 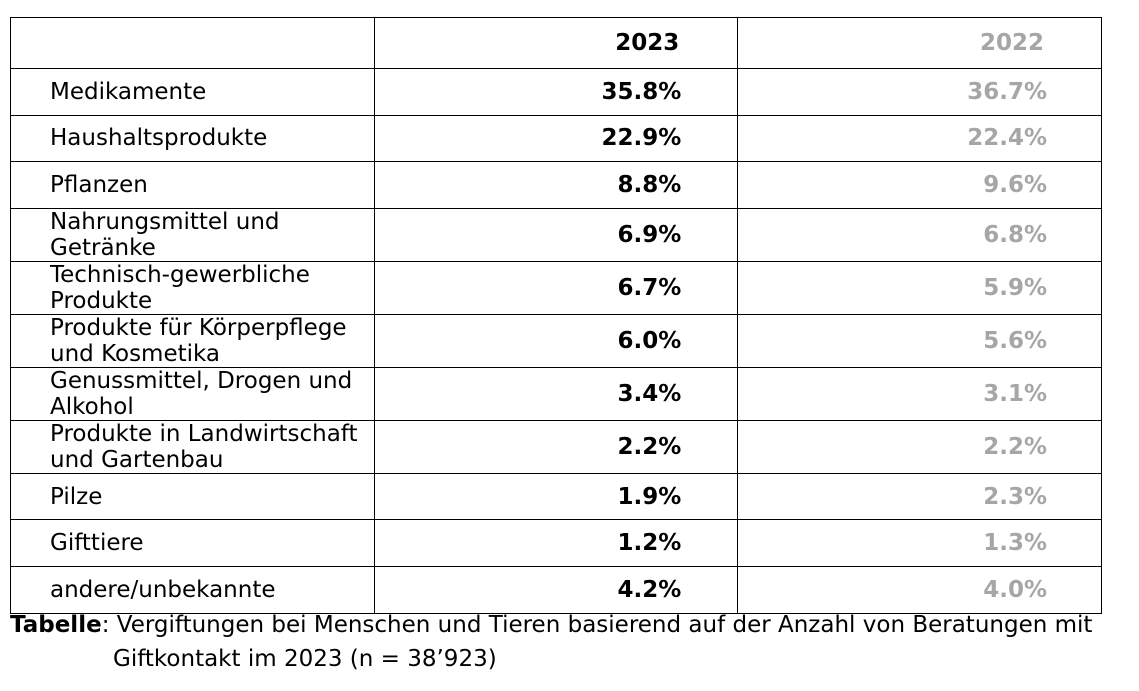 I want to click on row-label: Gifttiere, so click(x=192, y=543).